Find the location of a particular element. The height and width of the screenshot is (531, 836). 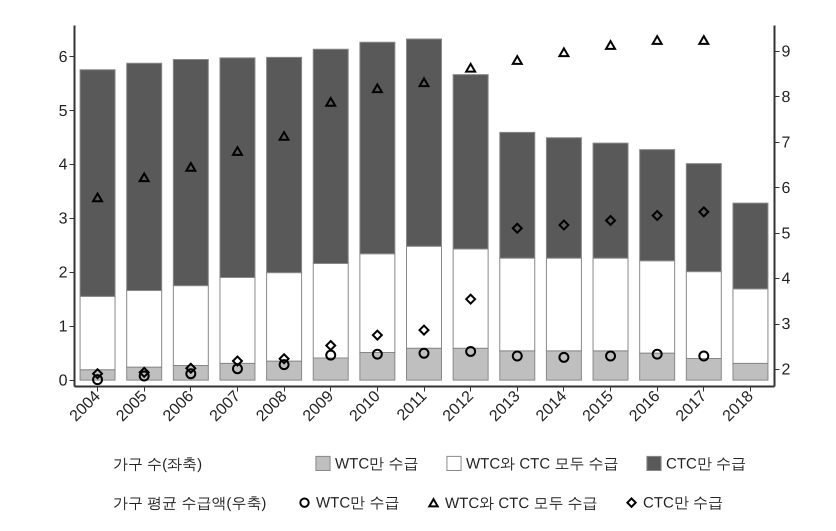

y2-tick-label: 2 is located at coordinates (786, 370).